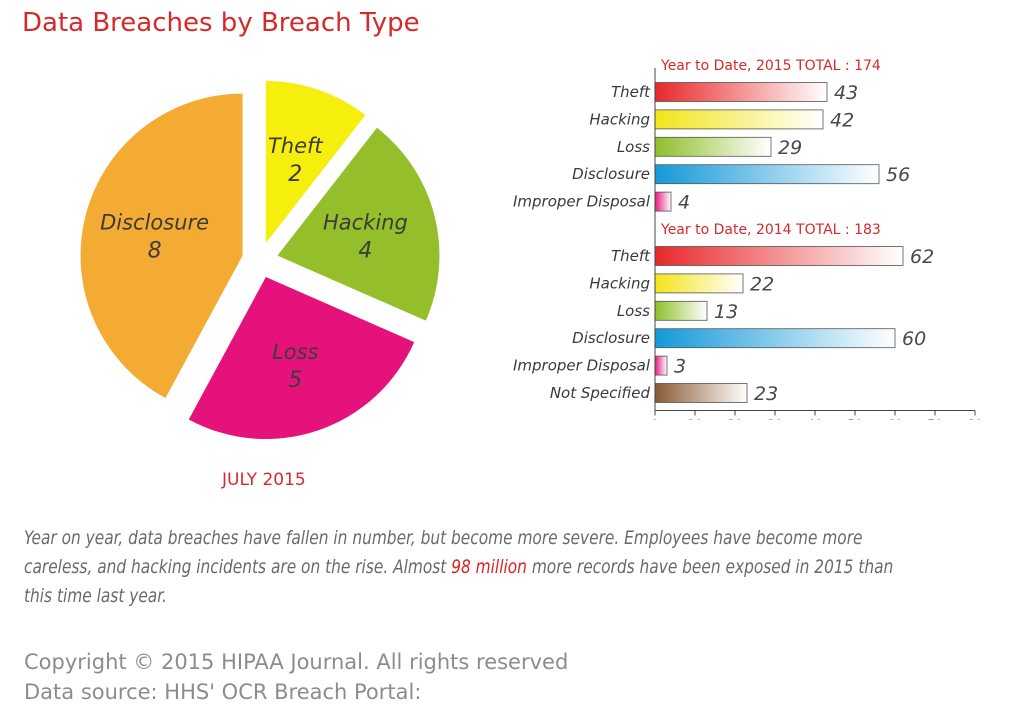 This screenshot has width=1024, height=725. Describe the element at coordinates (655, 419) in the screenshot. I see `x-tick-label-0: 0` at that location.